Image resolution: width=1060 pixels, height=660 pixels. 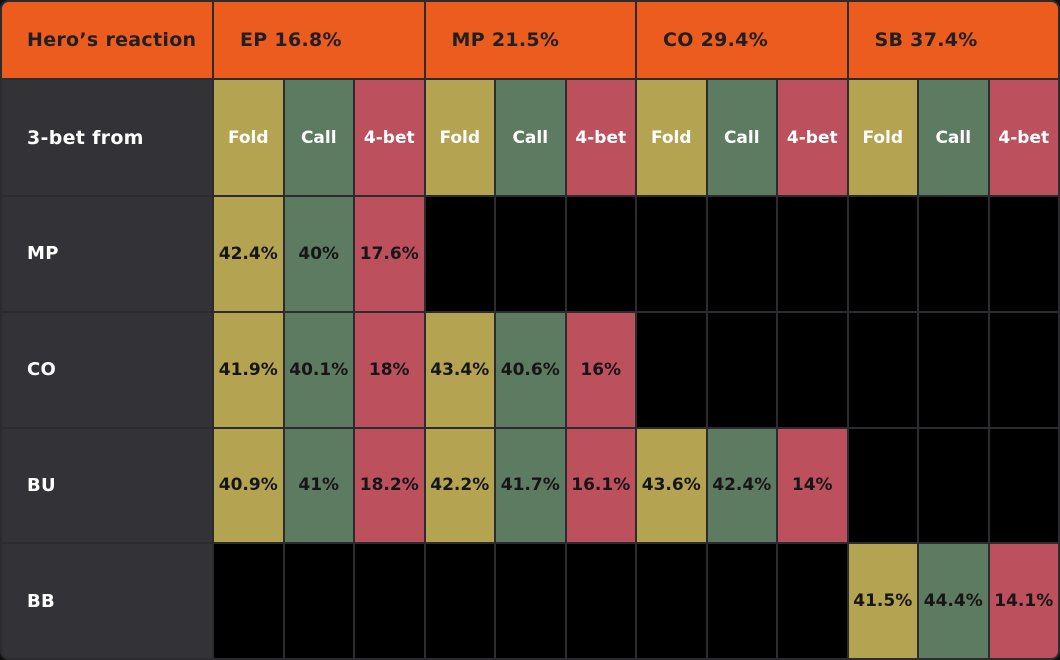 What do you see at coordinates (530, 40) in the screenshot?
I see `group-header-mp: MP 21.5%` at bounding box center [530, 40].